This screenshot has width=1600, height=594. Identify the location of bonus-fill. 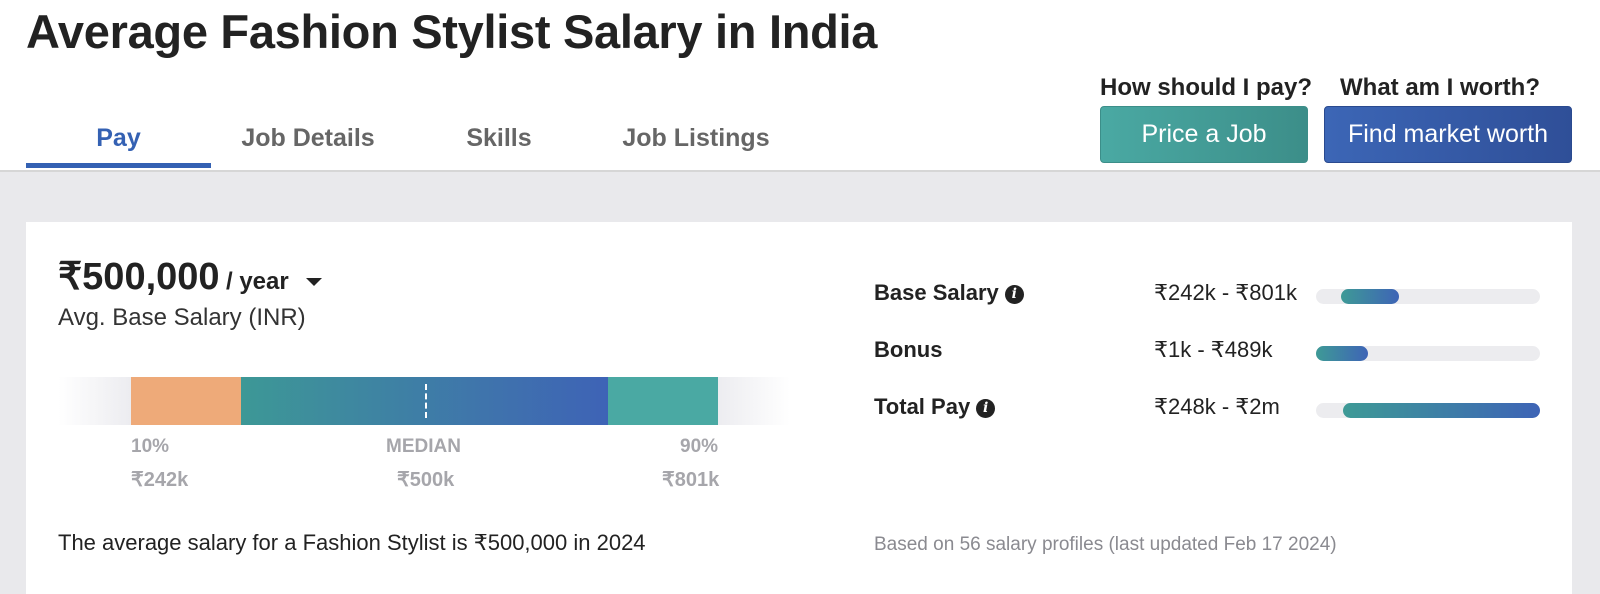
(1342, 353).